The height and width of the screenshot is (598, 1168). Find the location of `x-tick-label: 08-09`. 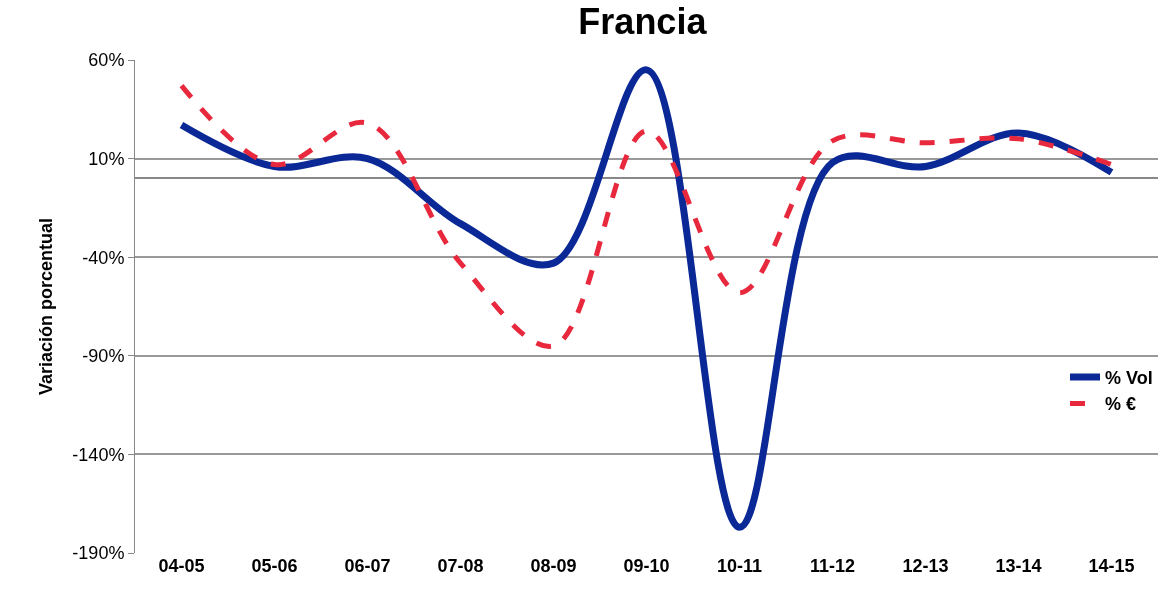

x-tick-label: 08-09 is located at coordinates (553, 566).